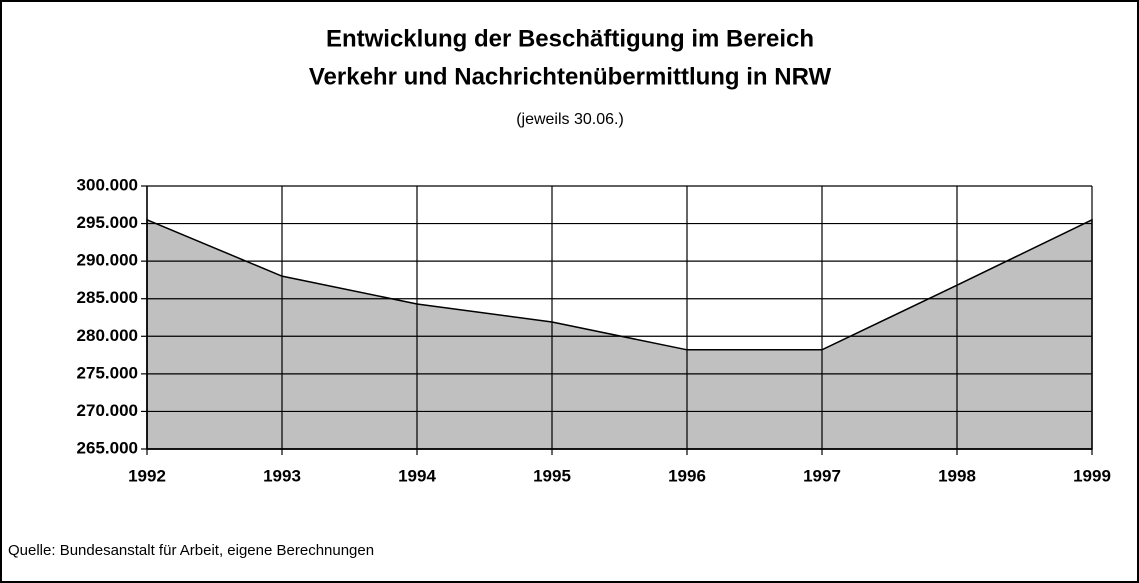  What do you see at coordinates (107, 222) in the screenshot?
I see `y-tick-label: 295.000` at bounding box center [107, 222].